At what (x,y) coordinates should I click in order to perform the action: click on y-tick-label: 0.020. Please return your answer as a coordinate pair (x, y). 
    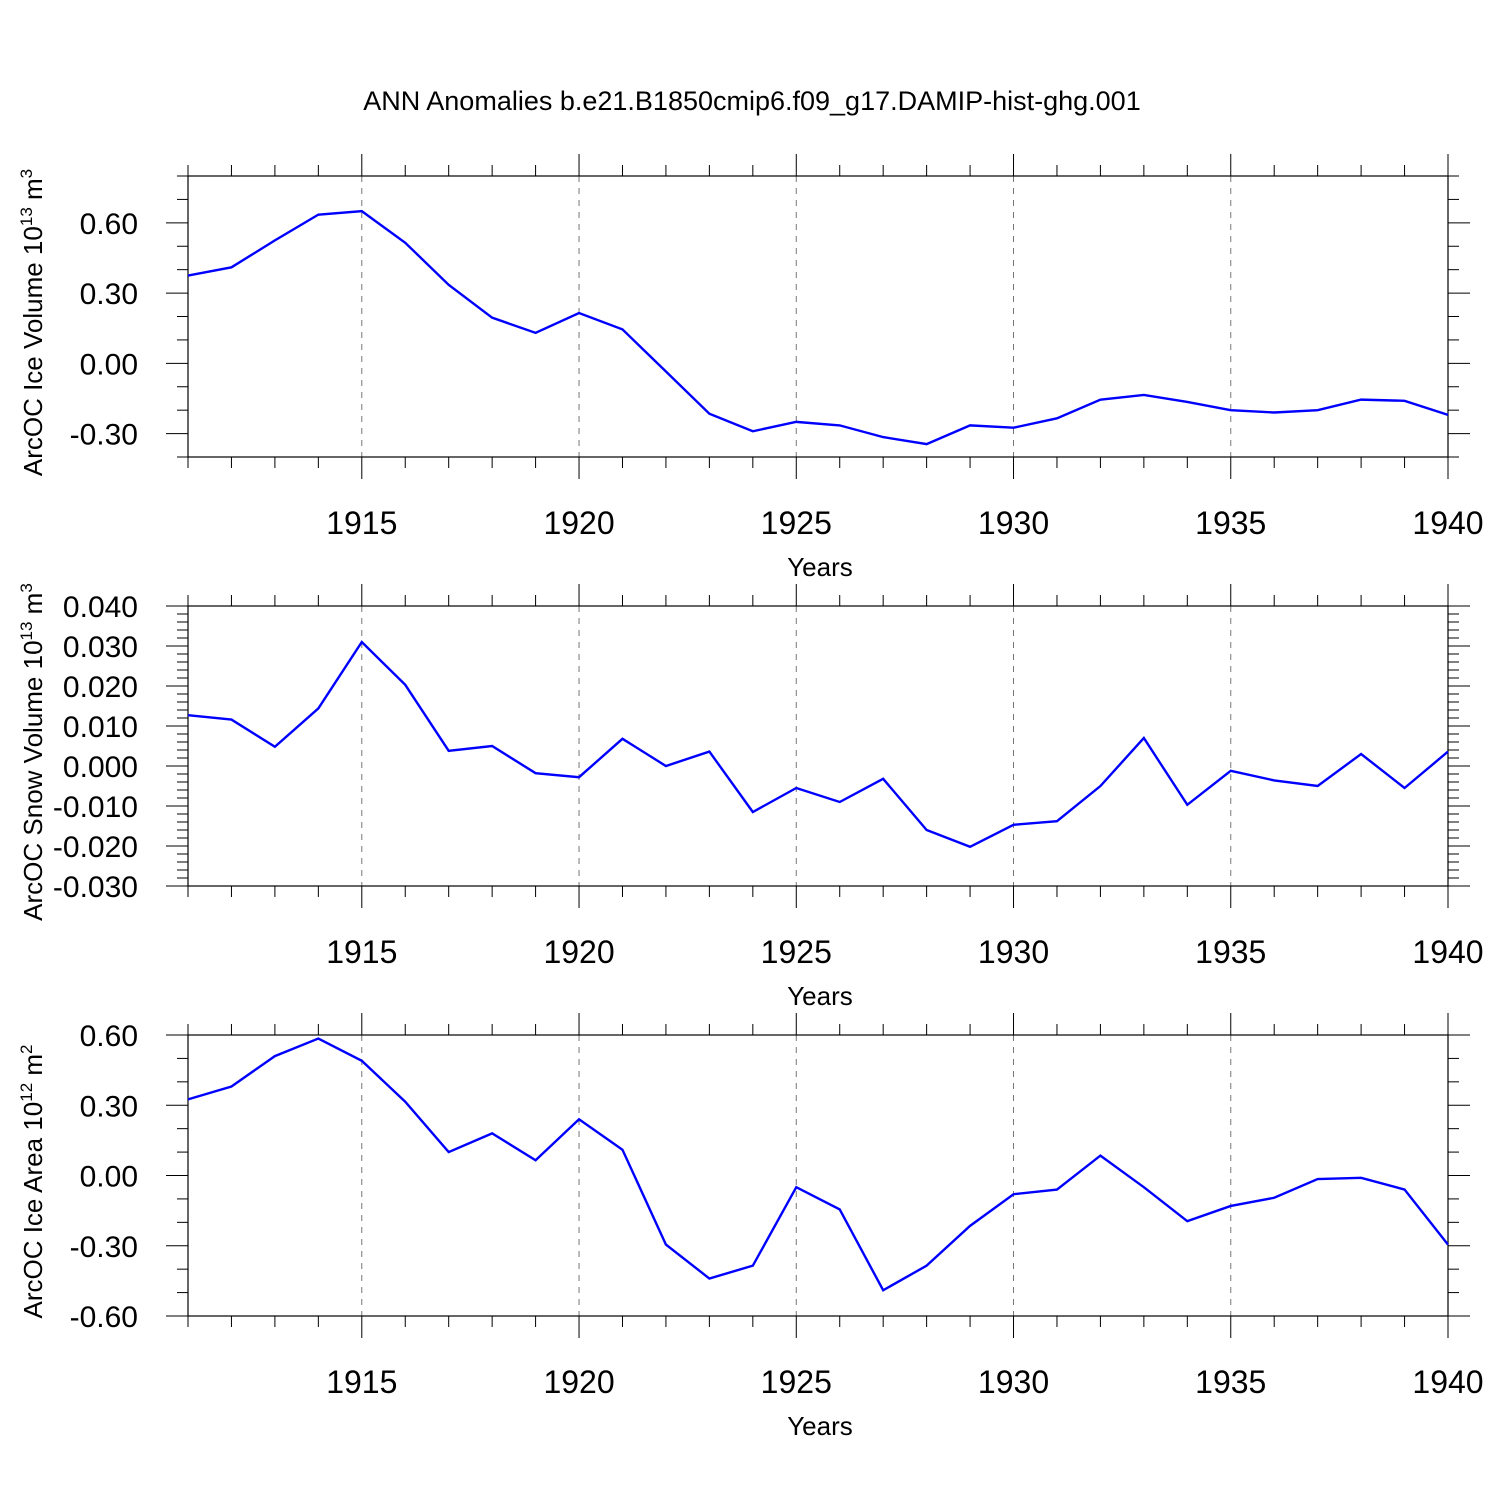
    Looking at the image, I should click on (100, 687).